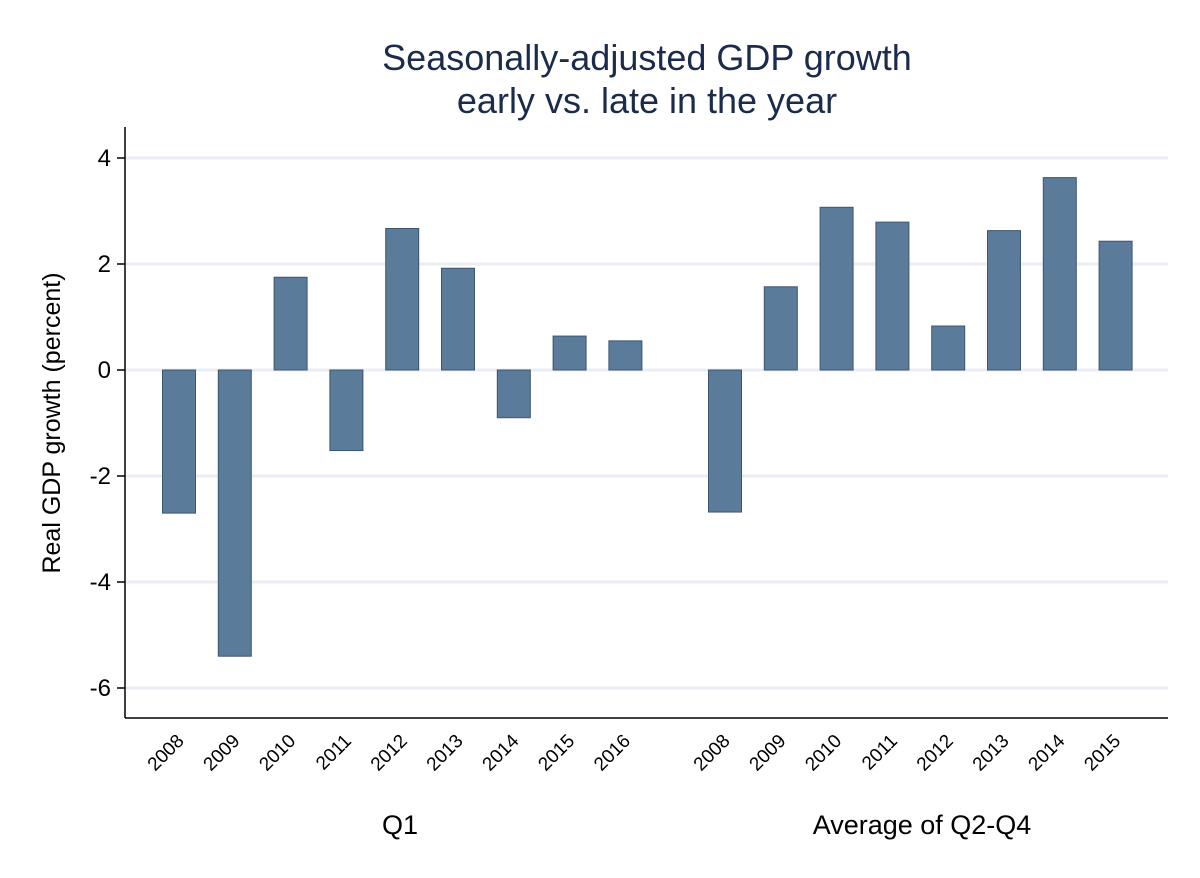  What do you see at coordinates (725, 441) in the screenshot?
I see `bar-avg-q2-q4-2008` at bounding box center [725, 441].